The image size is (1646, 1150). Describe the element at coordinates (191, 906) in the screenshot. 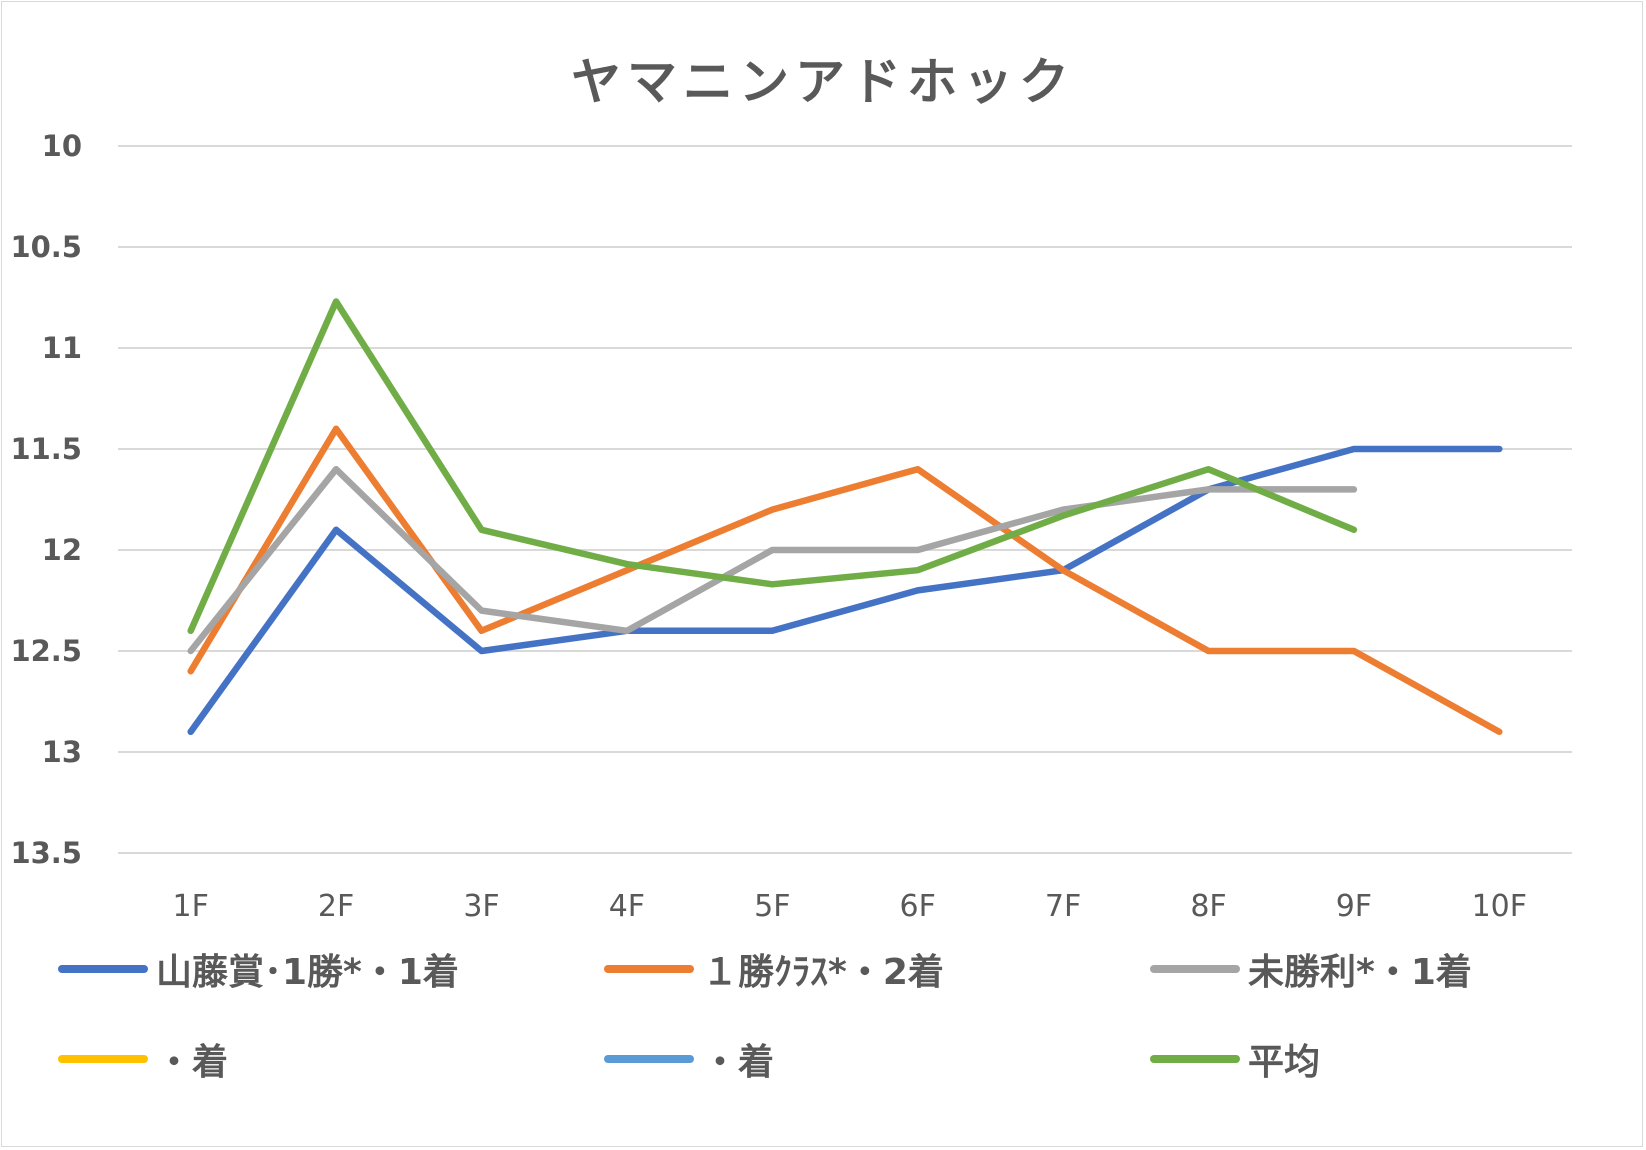

I see `x-tick-label: 1F` at that location.